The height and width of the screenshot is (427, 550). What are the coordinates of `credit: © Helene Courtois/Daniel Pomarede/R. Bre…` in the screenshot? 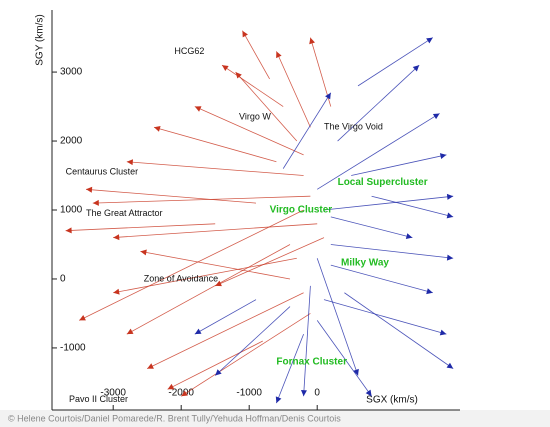 It's located at (174, 418).